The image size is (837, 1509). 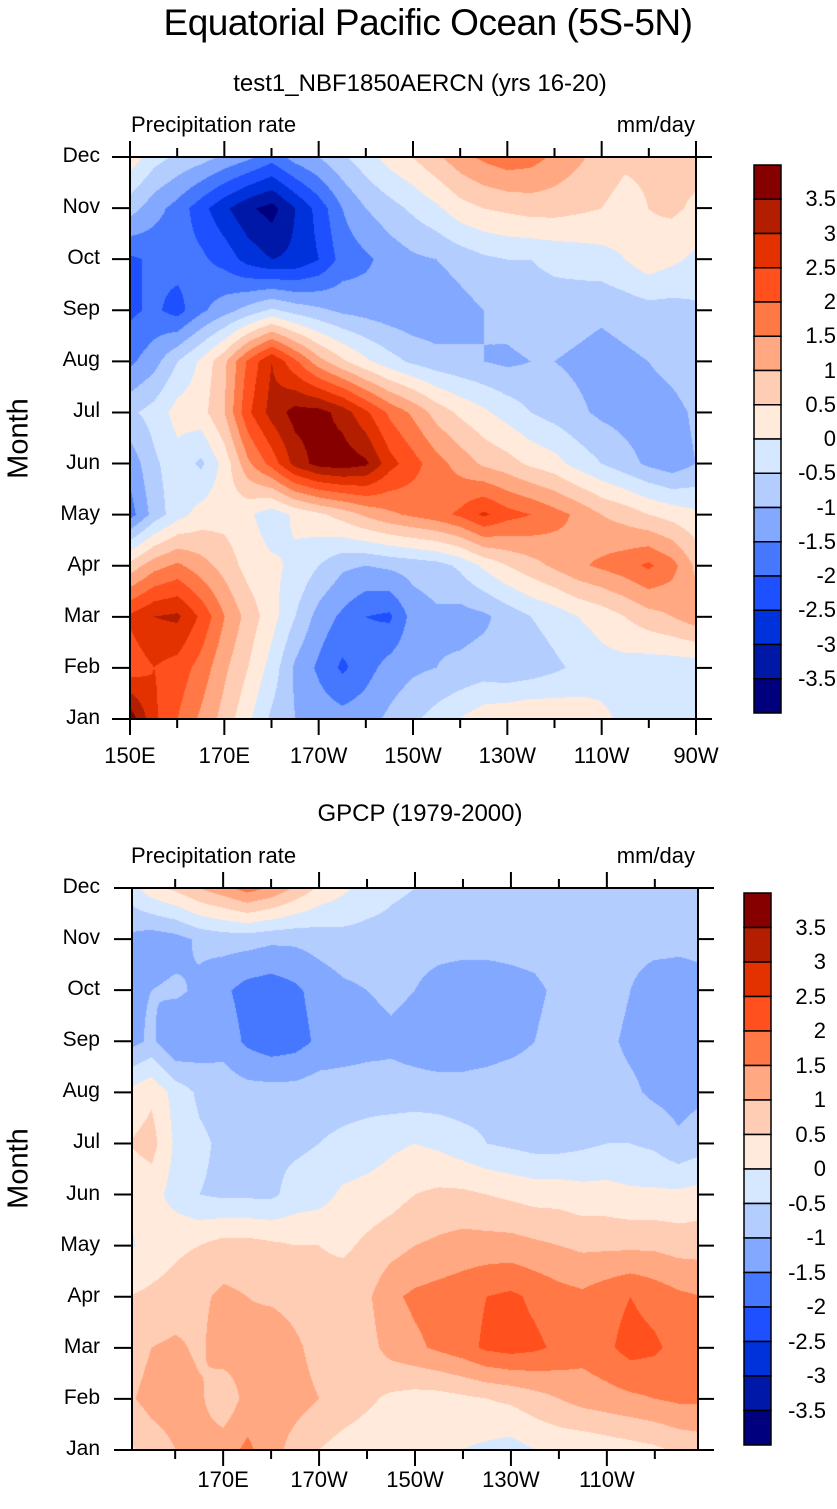 I want to click on panel-2-left-string: Precipitation rate, so click(x=214, y=855).